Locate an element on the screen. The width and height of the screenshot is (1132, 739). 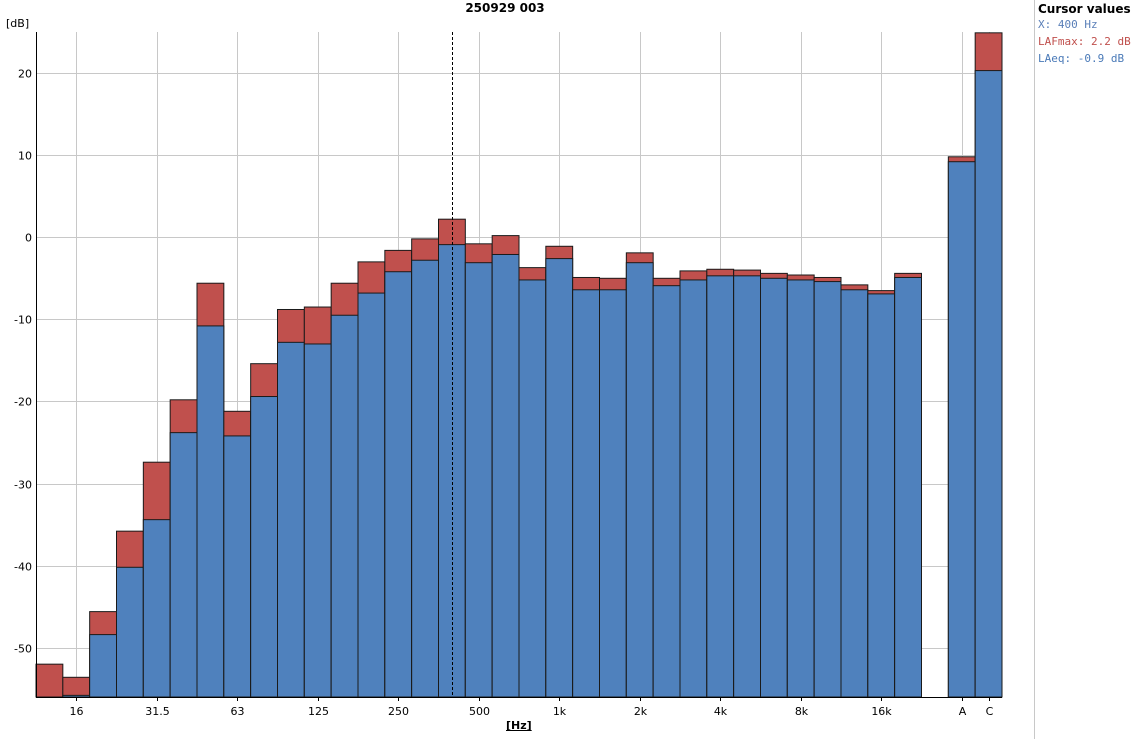
cursor-lafmax-value: LAFmax: 2.2 dB is located at coordinates (1084, 41).